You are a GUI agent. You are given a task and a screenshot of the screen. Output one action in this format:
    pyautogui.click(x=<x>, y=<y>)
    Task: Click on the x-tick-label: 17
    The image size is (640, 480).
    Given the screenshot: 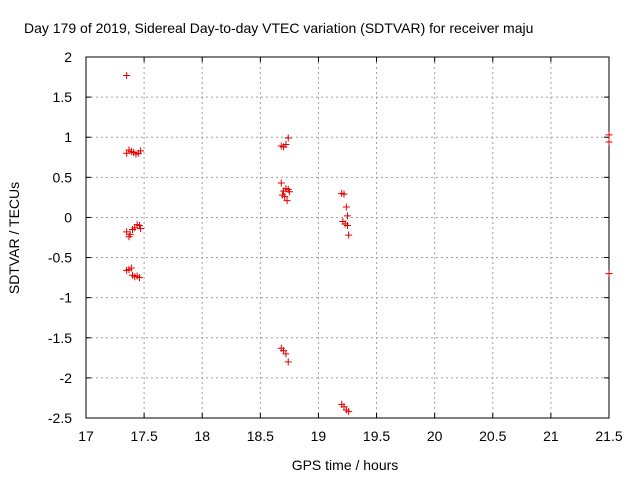 What is the action you would take?
    pyautogui.click(x=86, y=436)
    